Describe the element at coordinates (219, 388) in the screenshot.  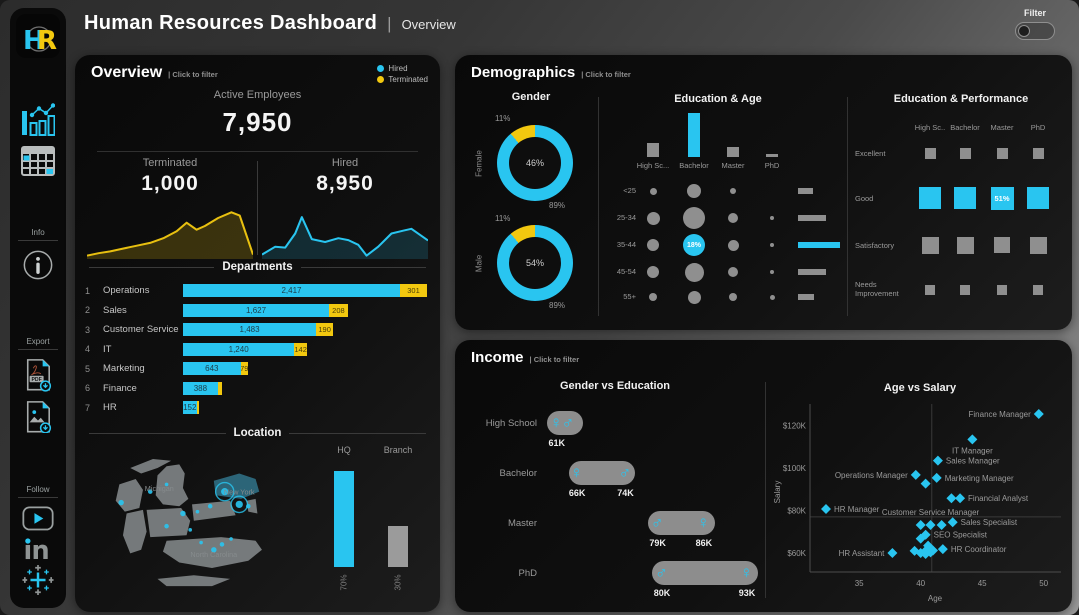
I see `department-terminated-bar` at that location.